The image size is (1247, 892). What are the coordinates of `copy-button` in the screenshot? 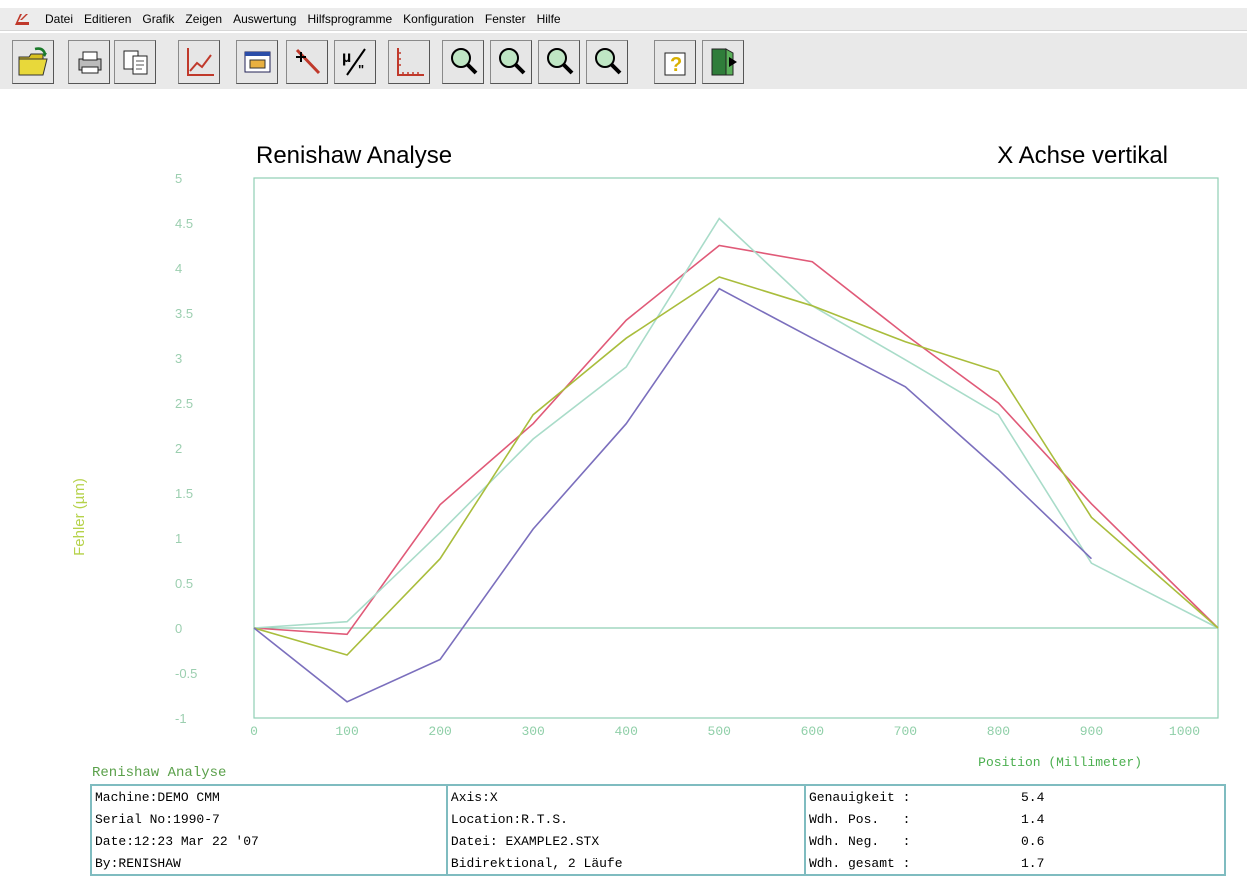 It's located at (135, 62).